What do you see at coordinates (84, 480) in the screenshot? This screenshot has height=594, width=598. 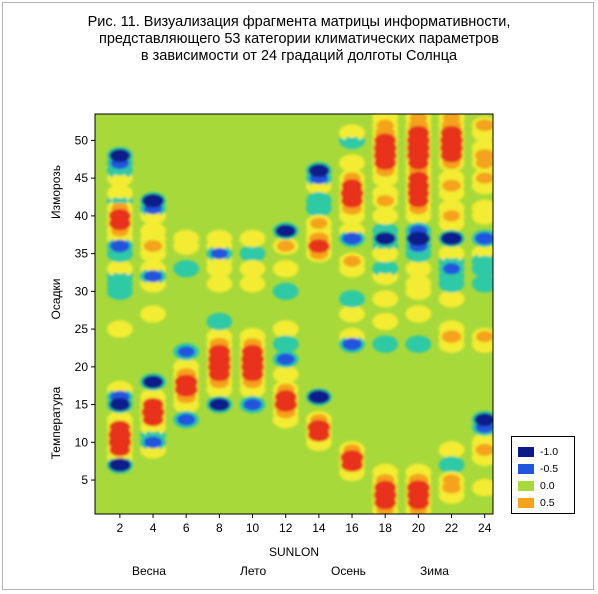 I see `y-tick-label: 5` at bounding box center [84, 480].